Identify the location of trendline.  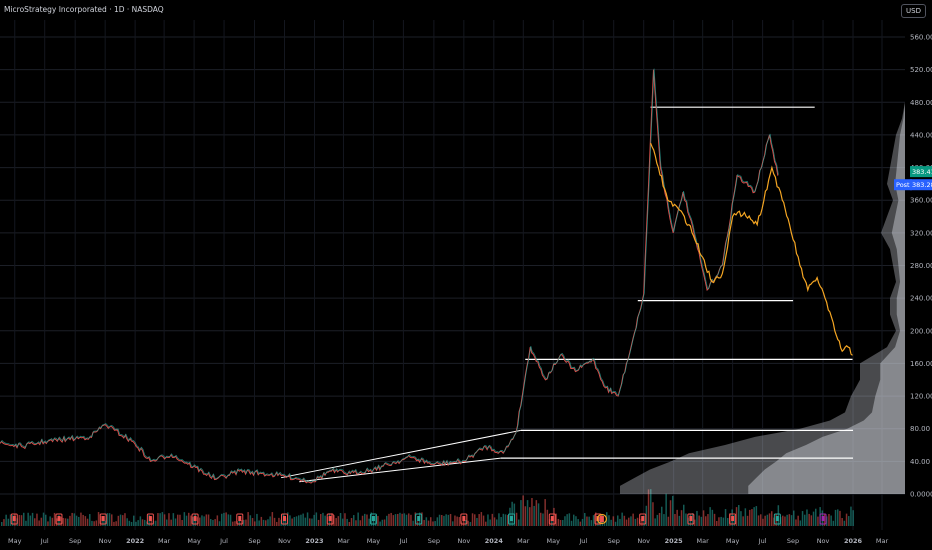
(400, 470).